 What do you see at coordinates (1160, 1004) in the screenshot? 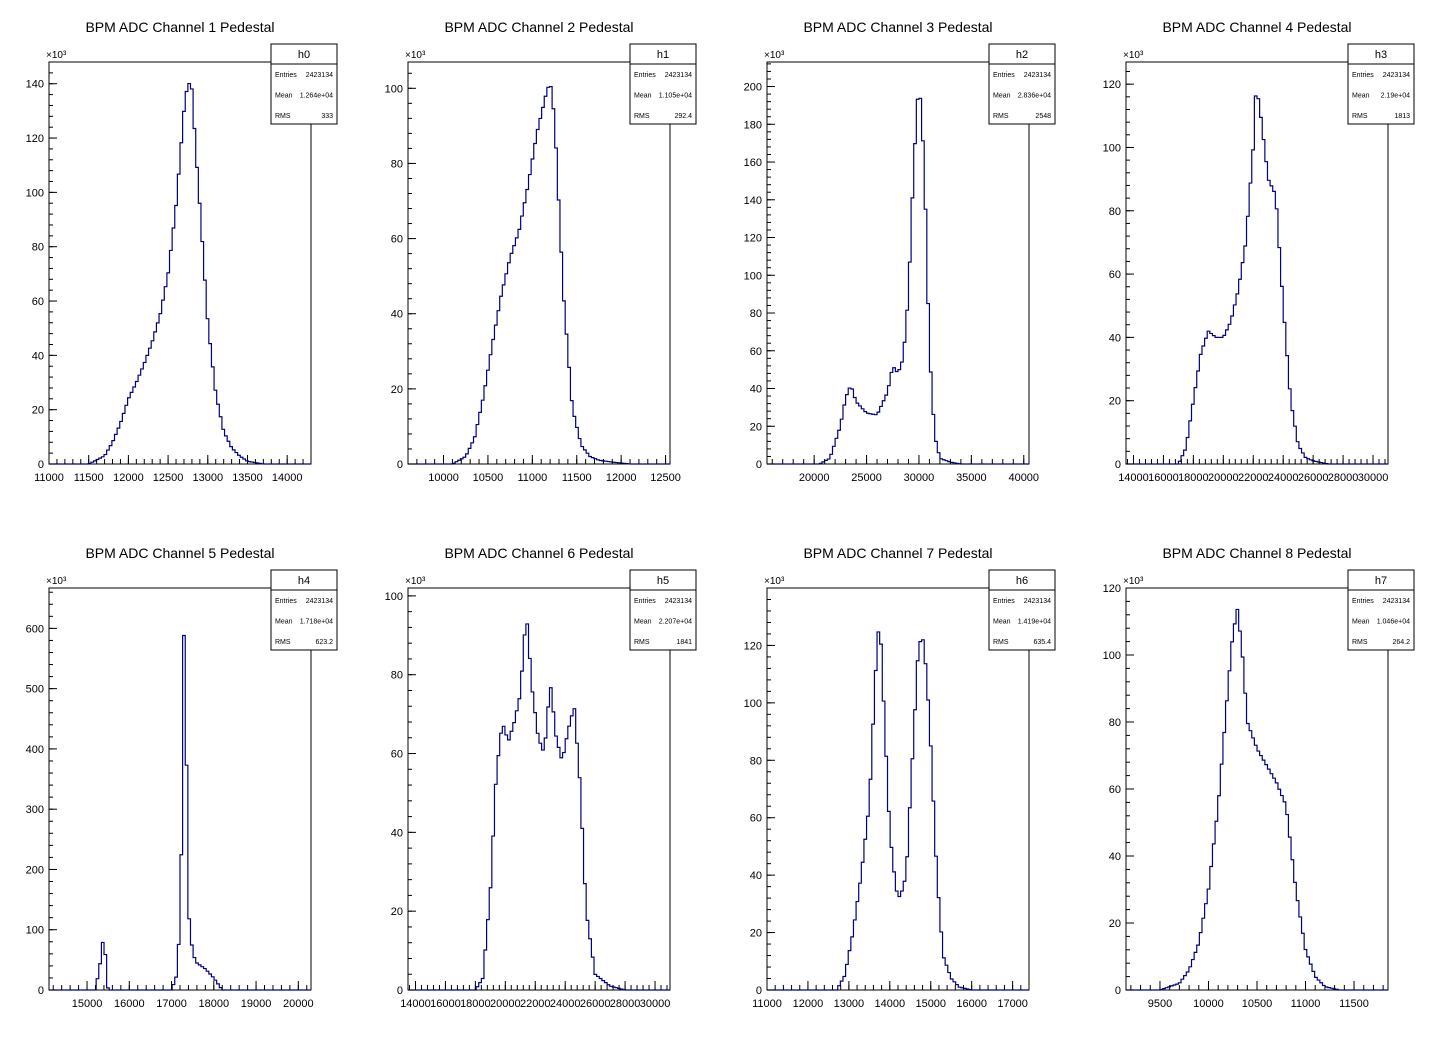
I see `x-tick-label: 9500` at bounding box center [1160, 1004].